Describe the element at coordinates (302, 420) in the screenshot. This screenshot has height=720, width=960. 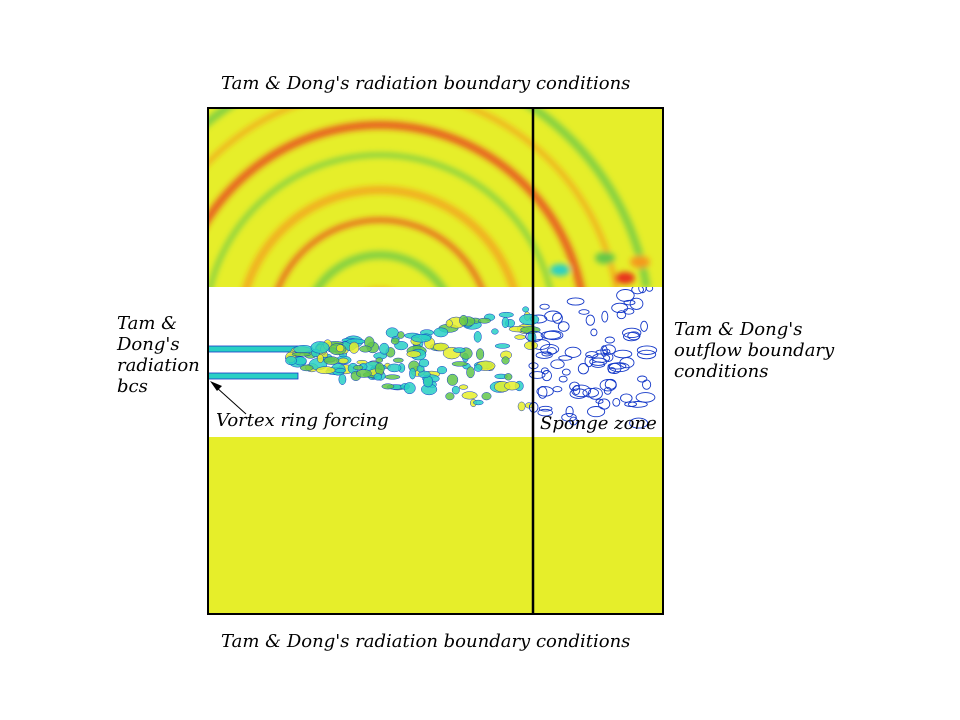
I see `vortex-ring-forcing-label: Vortex ring forcing` at that location.